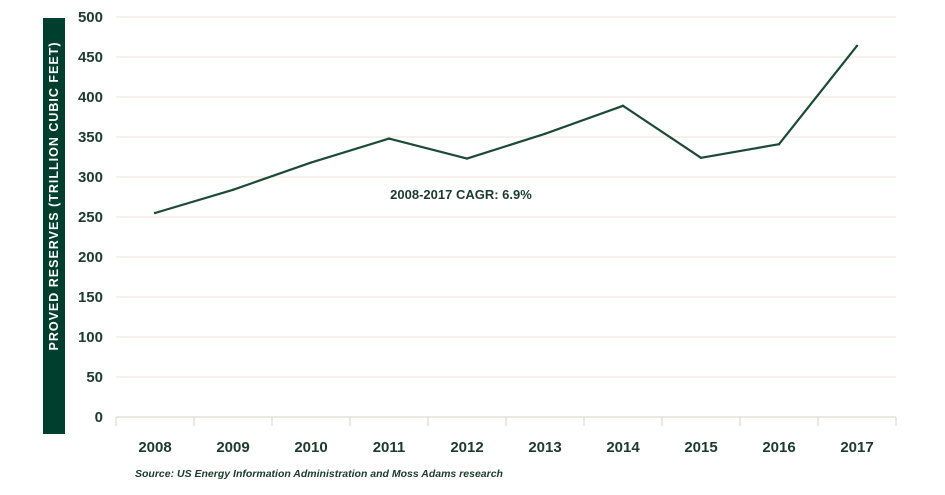 This screenshot has width=945, height=495. Describe the element at coordinates (99, 417) in the screenshot. I see `y-tick-label: 0` at that location.